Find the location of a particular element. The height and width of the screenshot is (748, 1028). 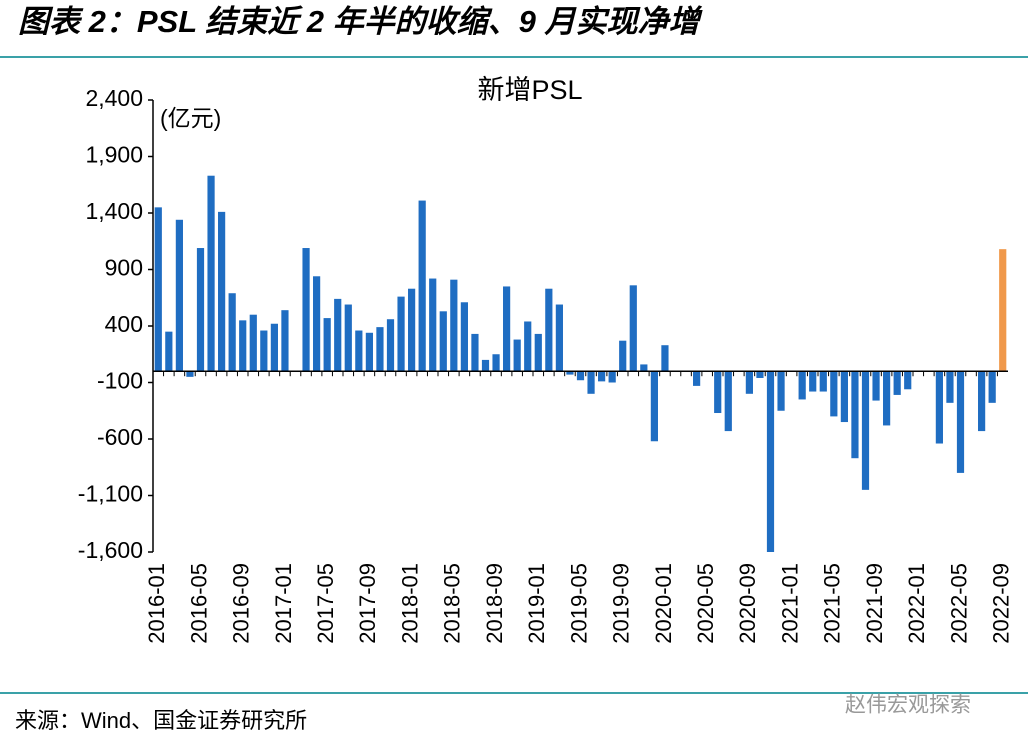

x-tick-label: 2020-09 is located at coordinates (747, 603).